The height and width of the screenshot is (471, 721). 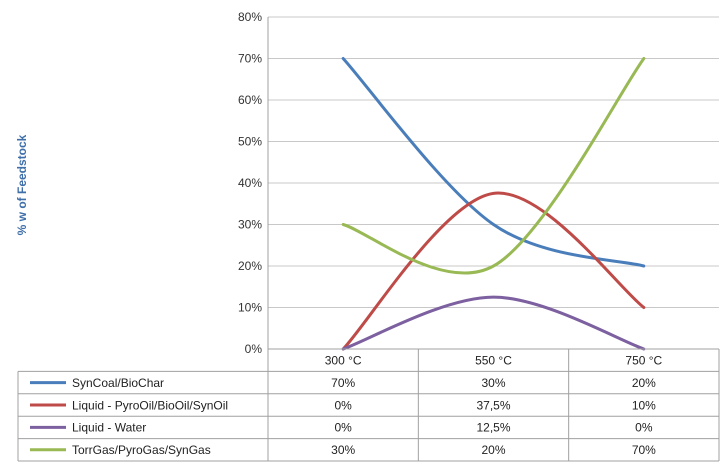 I want to click on y-tick-label: 70%, so click(x=250, y=59).